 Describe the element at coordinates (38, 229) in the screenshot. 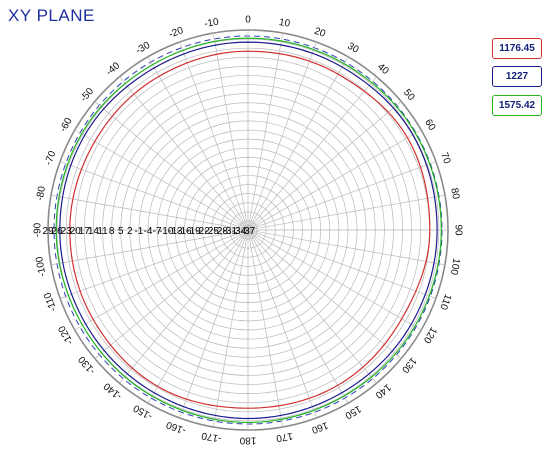

I see `angle-tick-label: -90` at that location.